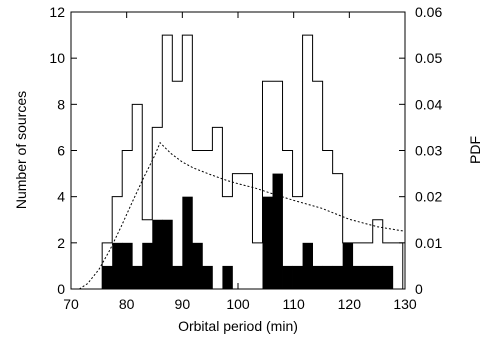  I want to click on y2-tick-label-3: 0.03, so click(428, 151).